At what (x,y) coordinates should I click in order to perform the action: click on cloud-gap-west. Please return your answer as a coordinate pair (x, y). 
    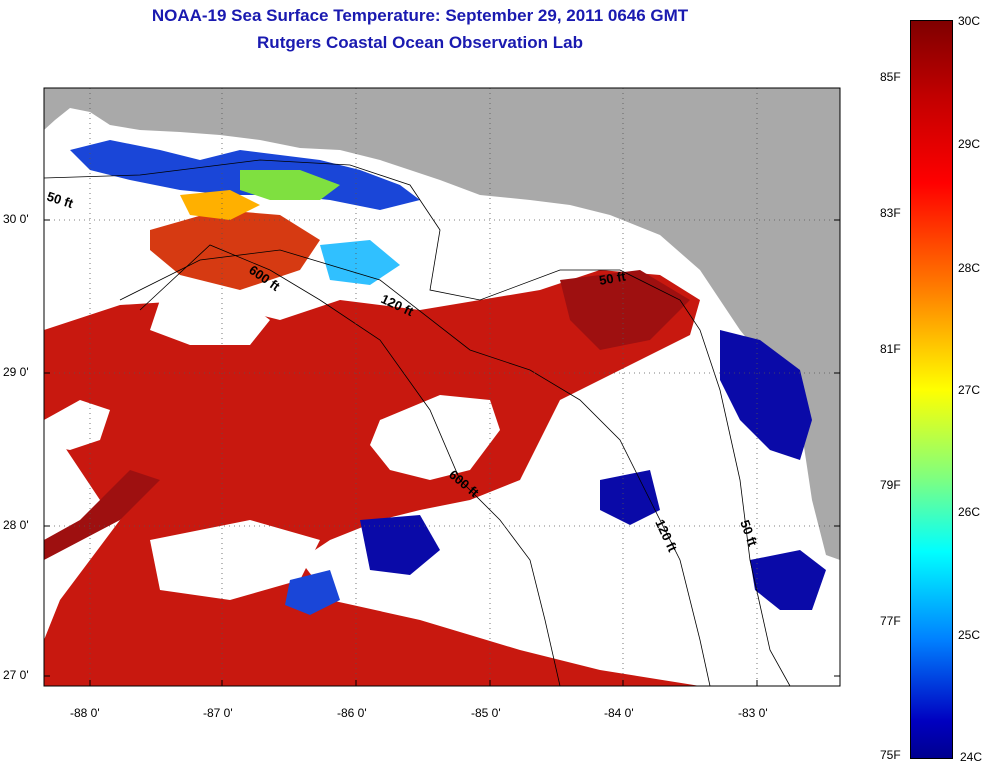
    Looking at the image, I should click on (77, 425).